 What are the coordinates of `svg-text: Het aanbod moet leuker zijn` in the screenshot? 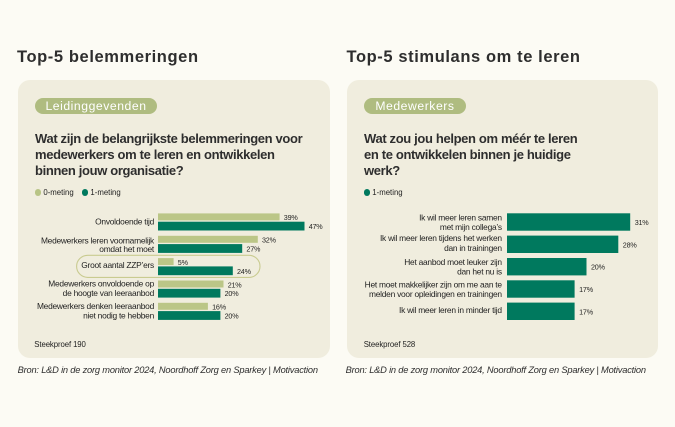 It's located at (453, 262).